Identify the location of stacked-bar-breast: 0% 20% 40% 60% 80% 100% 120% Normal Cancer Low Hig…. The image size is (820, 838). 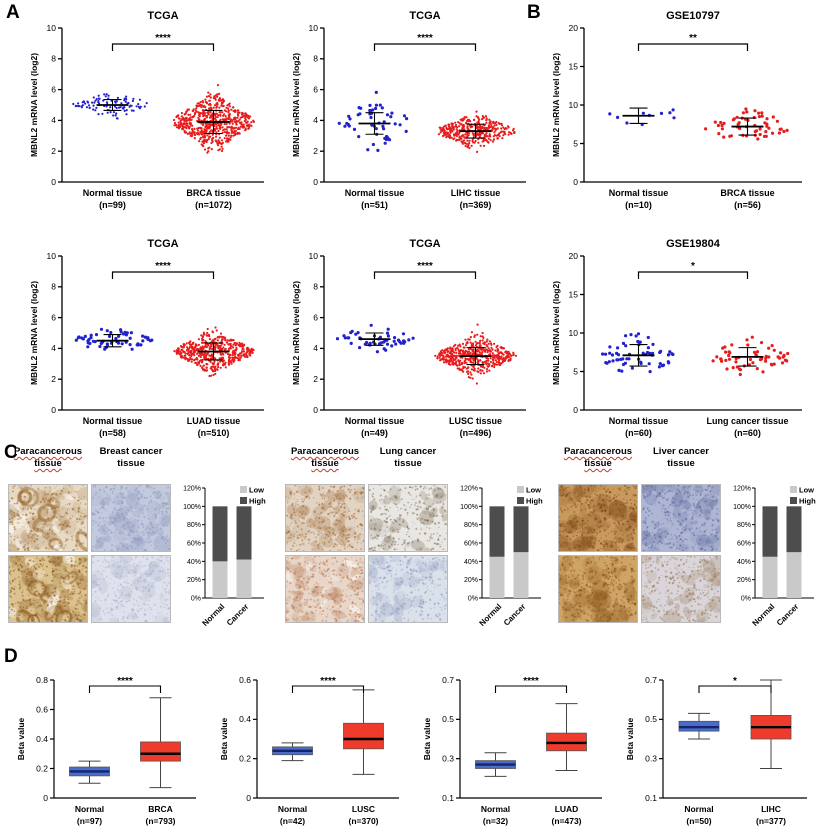
(222, 559).